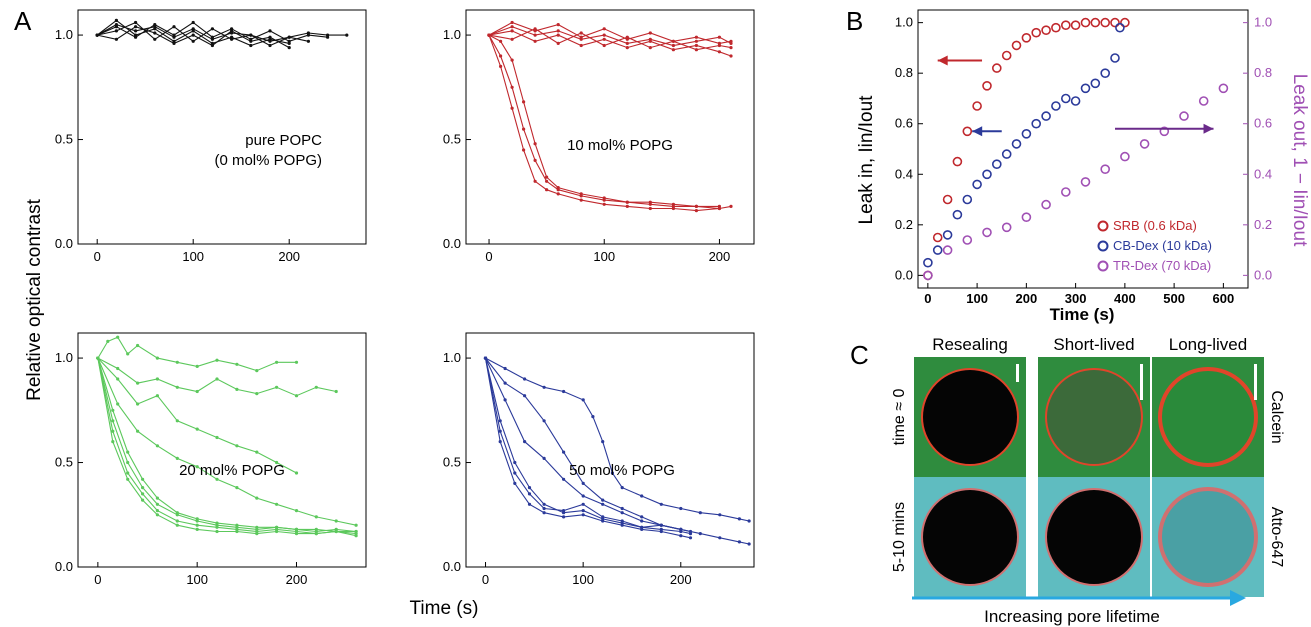 The height and width of the screenshot is (627, 1311). What do you see at coordinates (970, 417) in the screenshot?
I see `vesicle` at bounding box center [970, 417].